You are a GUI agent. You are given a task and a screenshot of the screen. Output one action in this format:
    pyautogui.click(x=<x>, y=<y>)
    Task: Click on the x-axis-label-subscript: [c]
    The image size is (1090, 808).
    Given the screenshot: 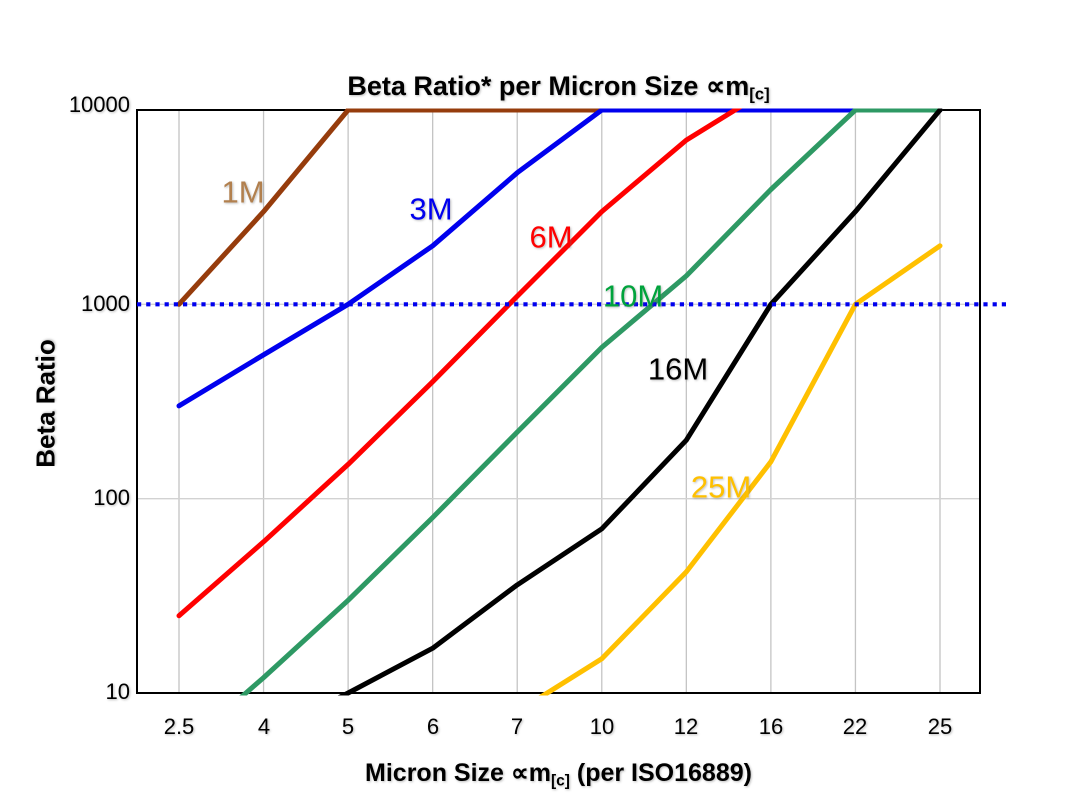 What is the action you would take?
    pyautogui.click(x=560, y=781)
    